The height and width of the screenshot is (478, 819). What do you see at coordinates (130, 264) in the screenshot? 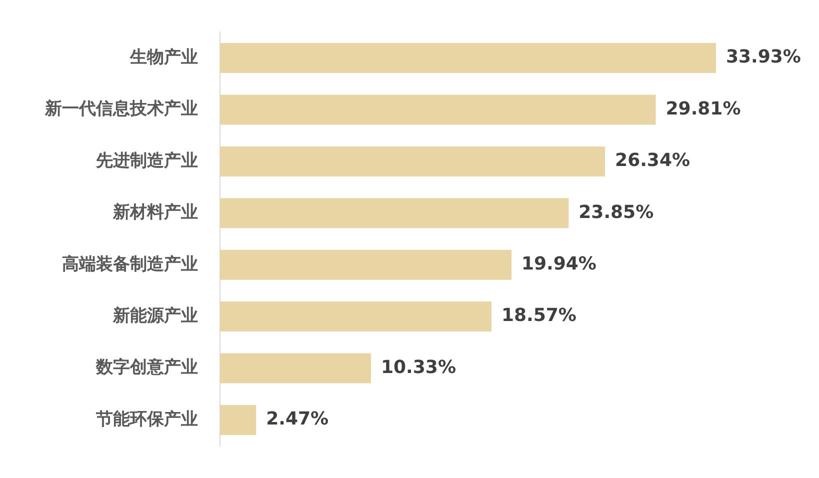
I see `y-tick-label: 高端装备制造产业` at bounding box center [130, 264].